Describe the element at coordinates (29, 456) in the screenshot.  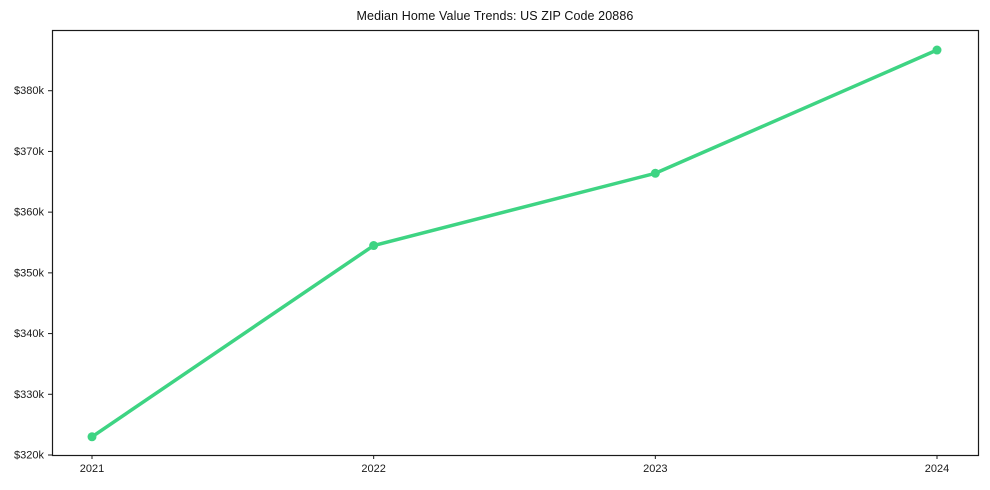
I see `y-tick-label: $320k` at that location.